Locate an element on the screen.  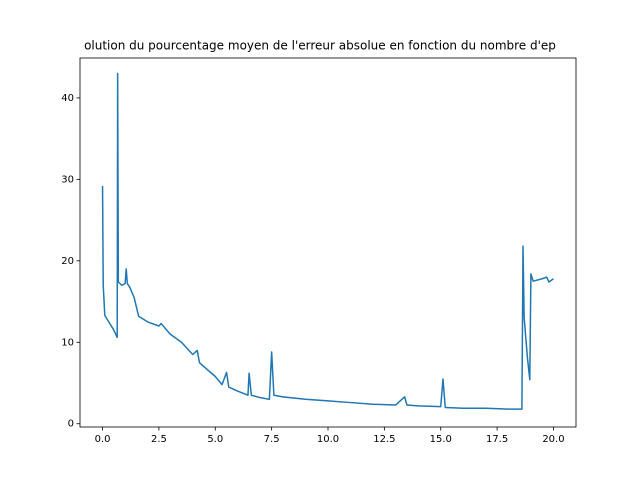
y-tick-label: 40 is located at coordinates (67, 98).